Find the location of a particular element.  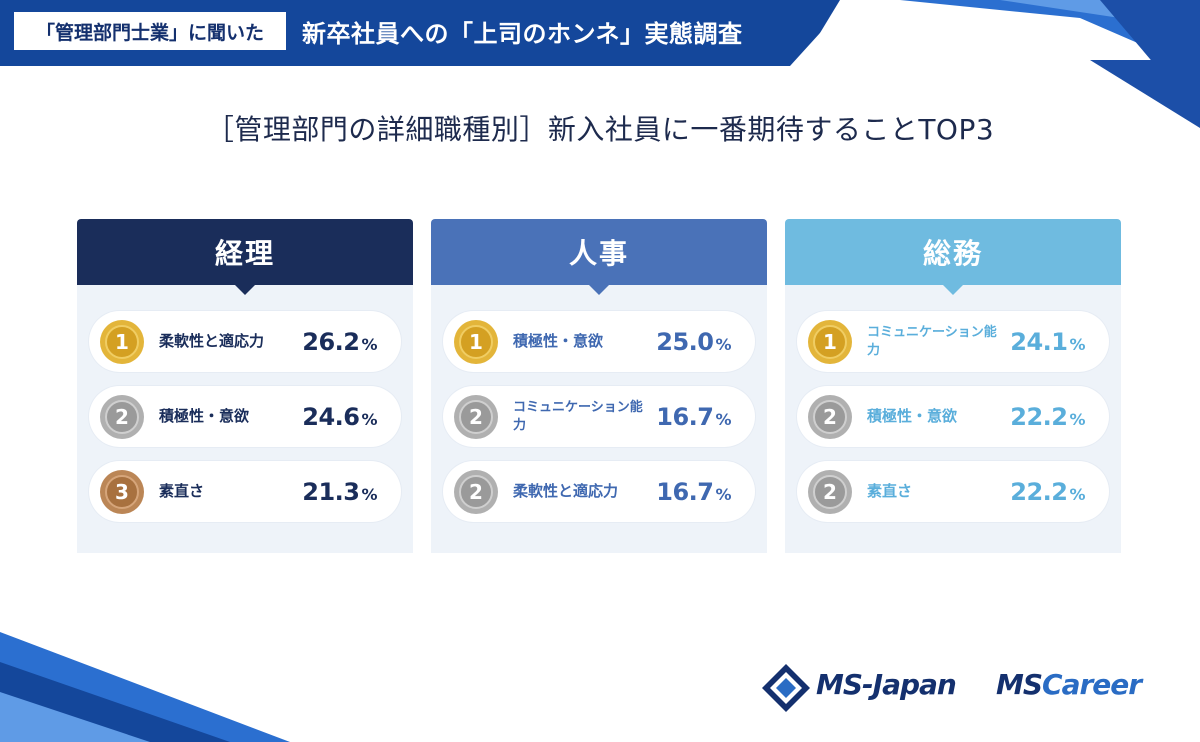

rank-row: 2 積極性・意欲 24.6% is located at coordinates (245, 416).